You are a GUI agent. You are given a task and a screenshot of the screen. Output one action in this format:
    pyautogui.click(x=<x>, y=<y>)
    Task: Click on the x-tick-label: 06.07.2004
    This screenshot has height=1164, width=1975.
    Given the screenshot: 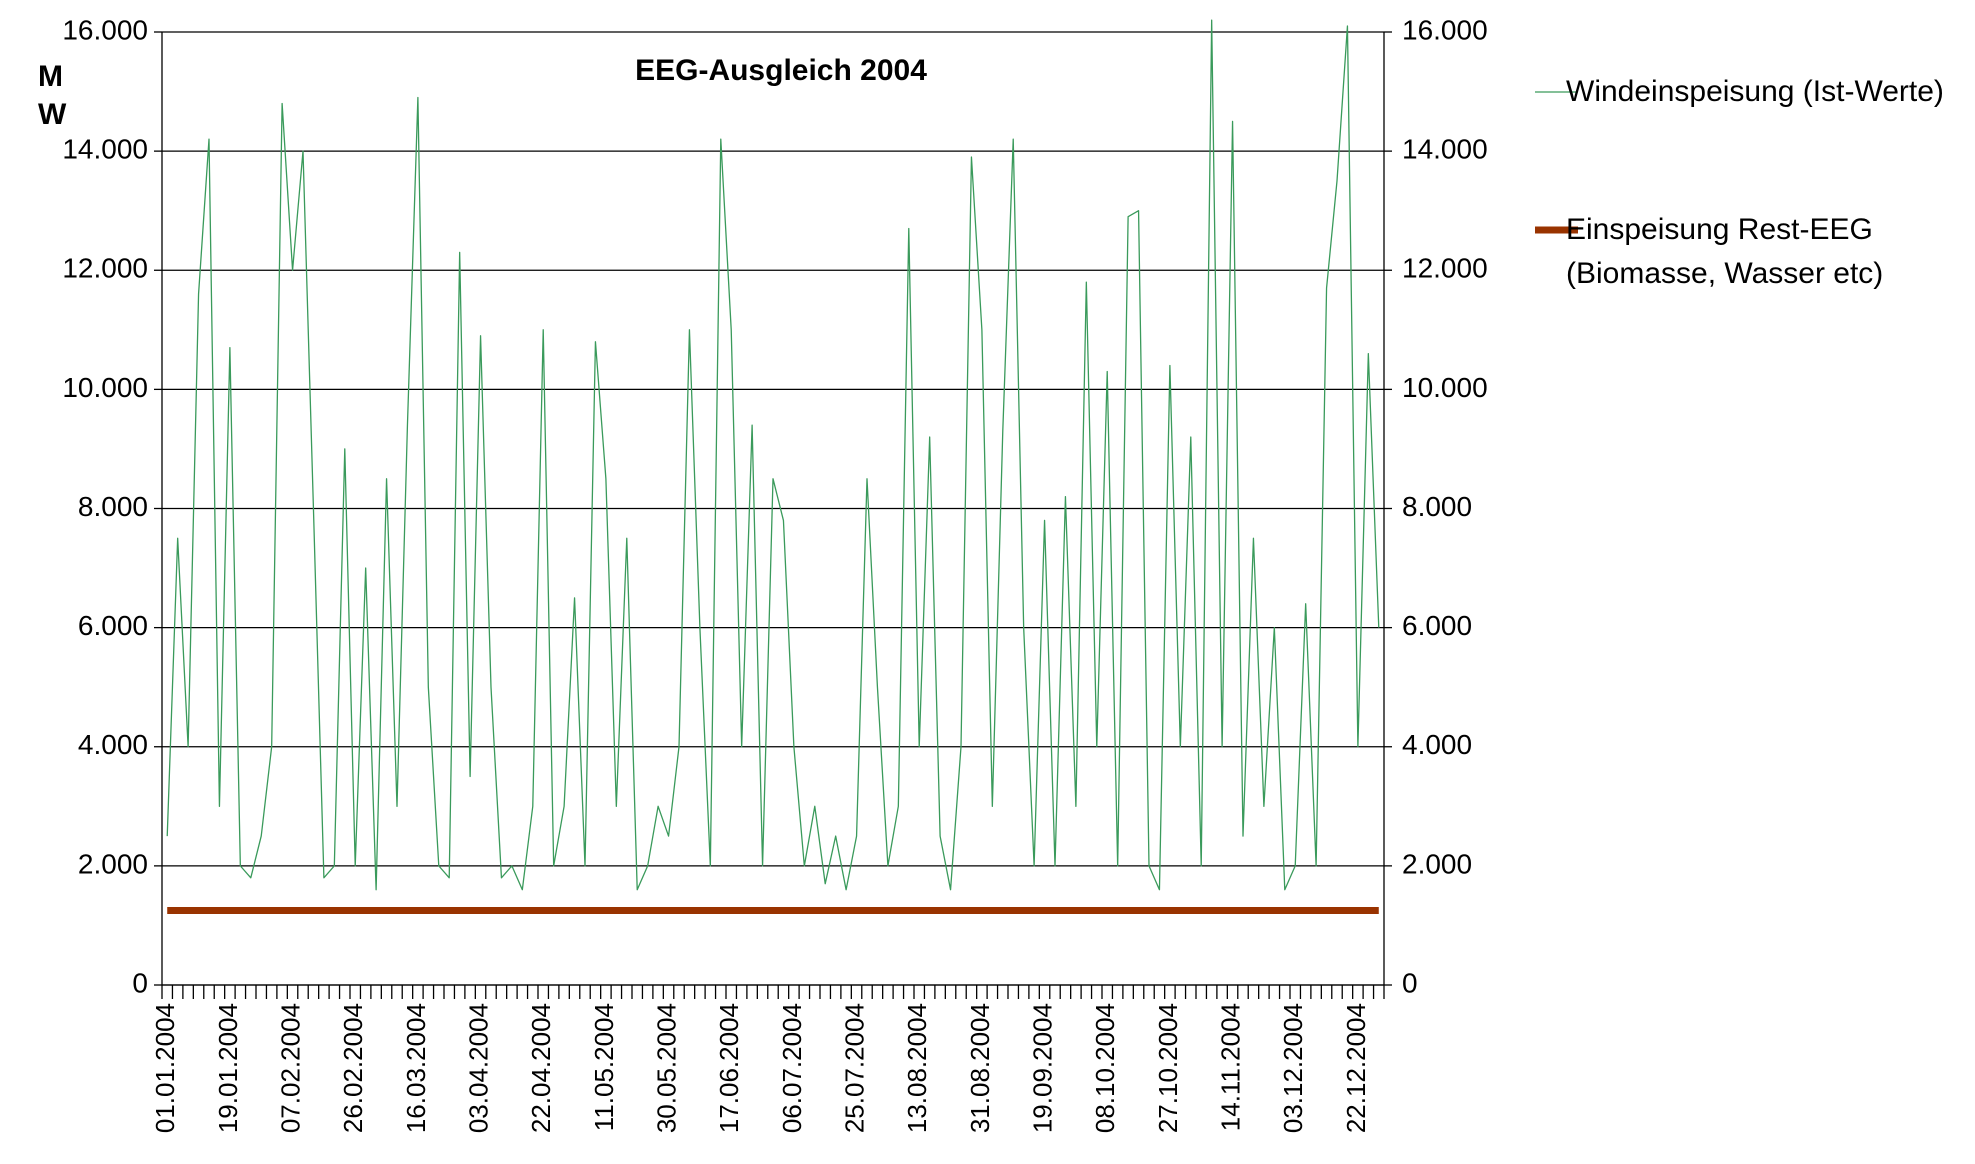 What is the action you would take?
    pyautogui.click(x=792, y=1068)
    